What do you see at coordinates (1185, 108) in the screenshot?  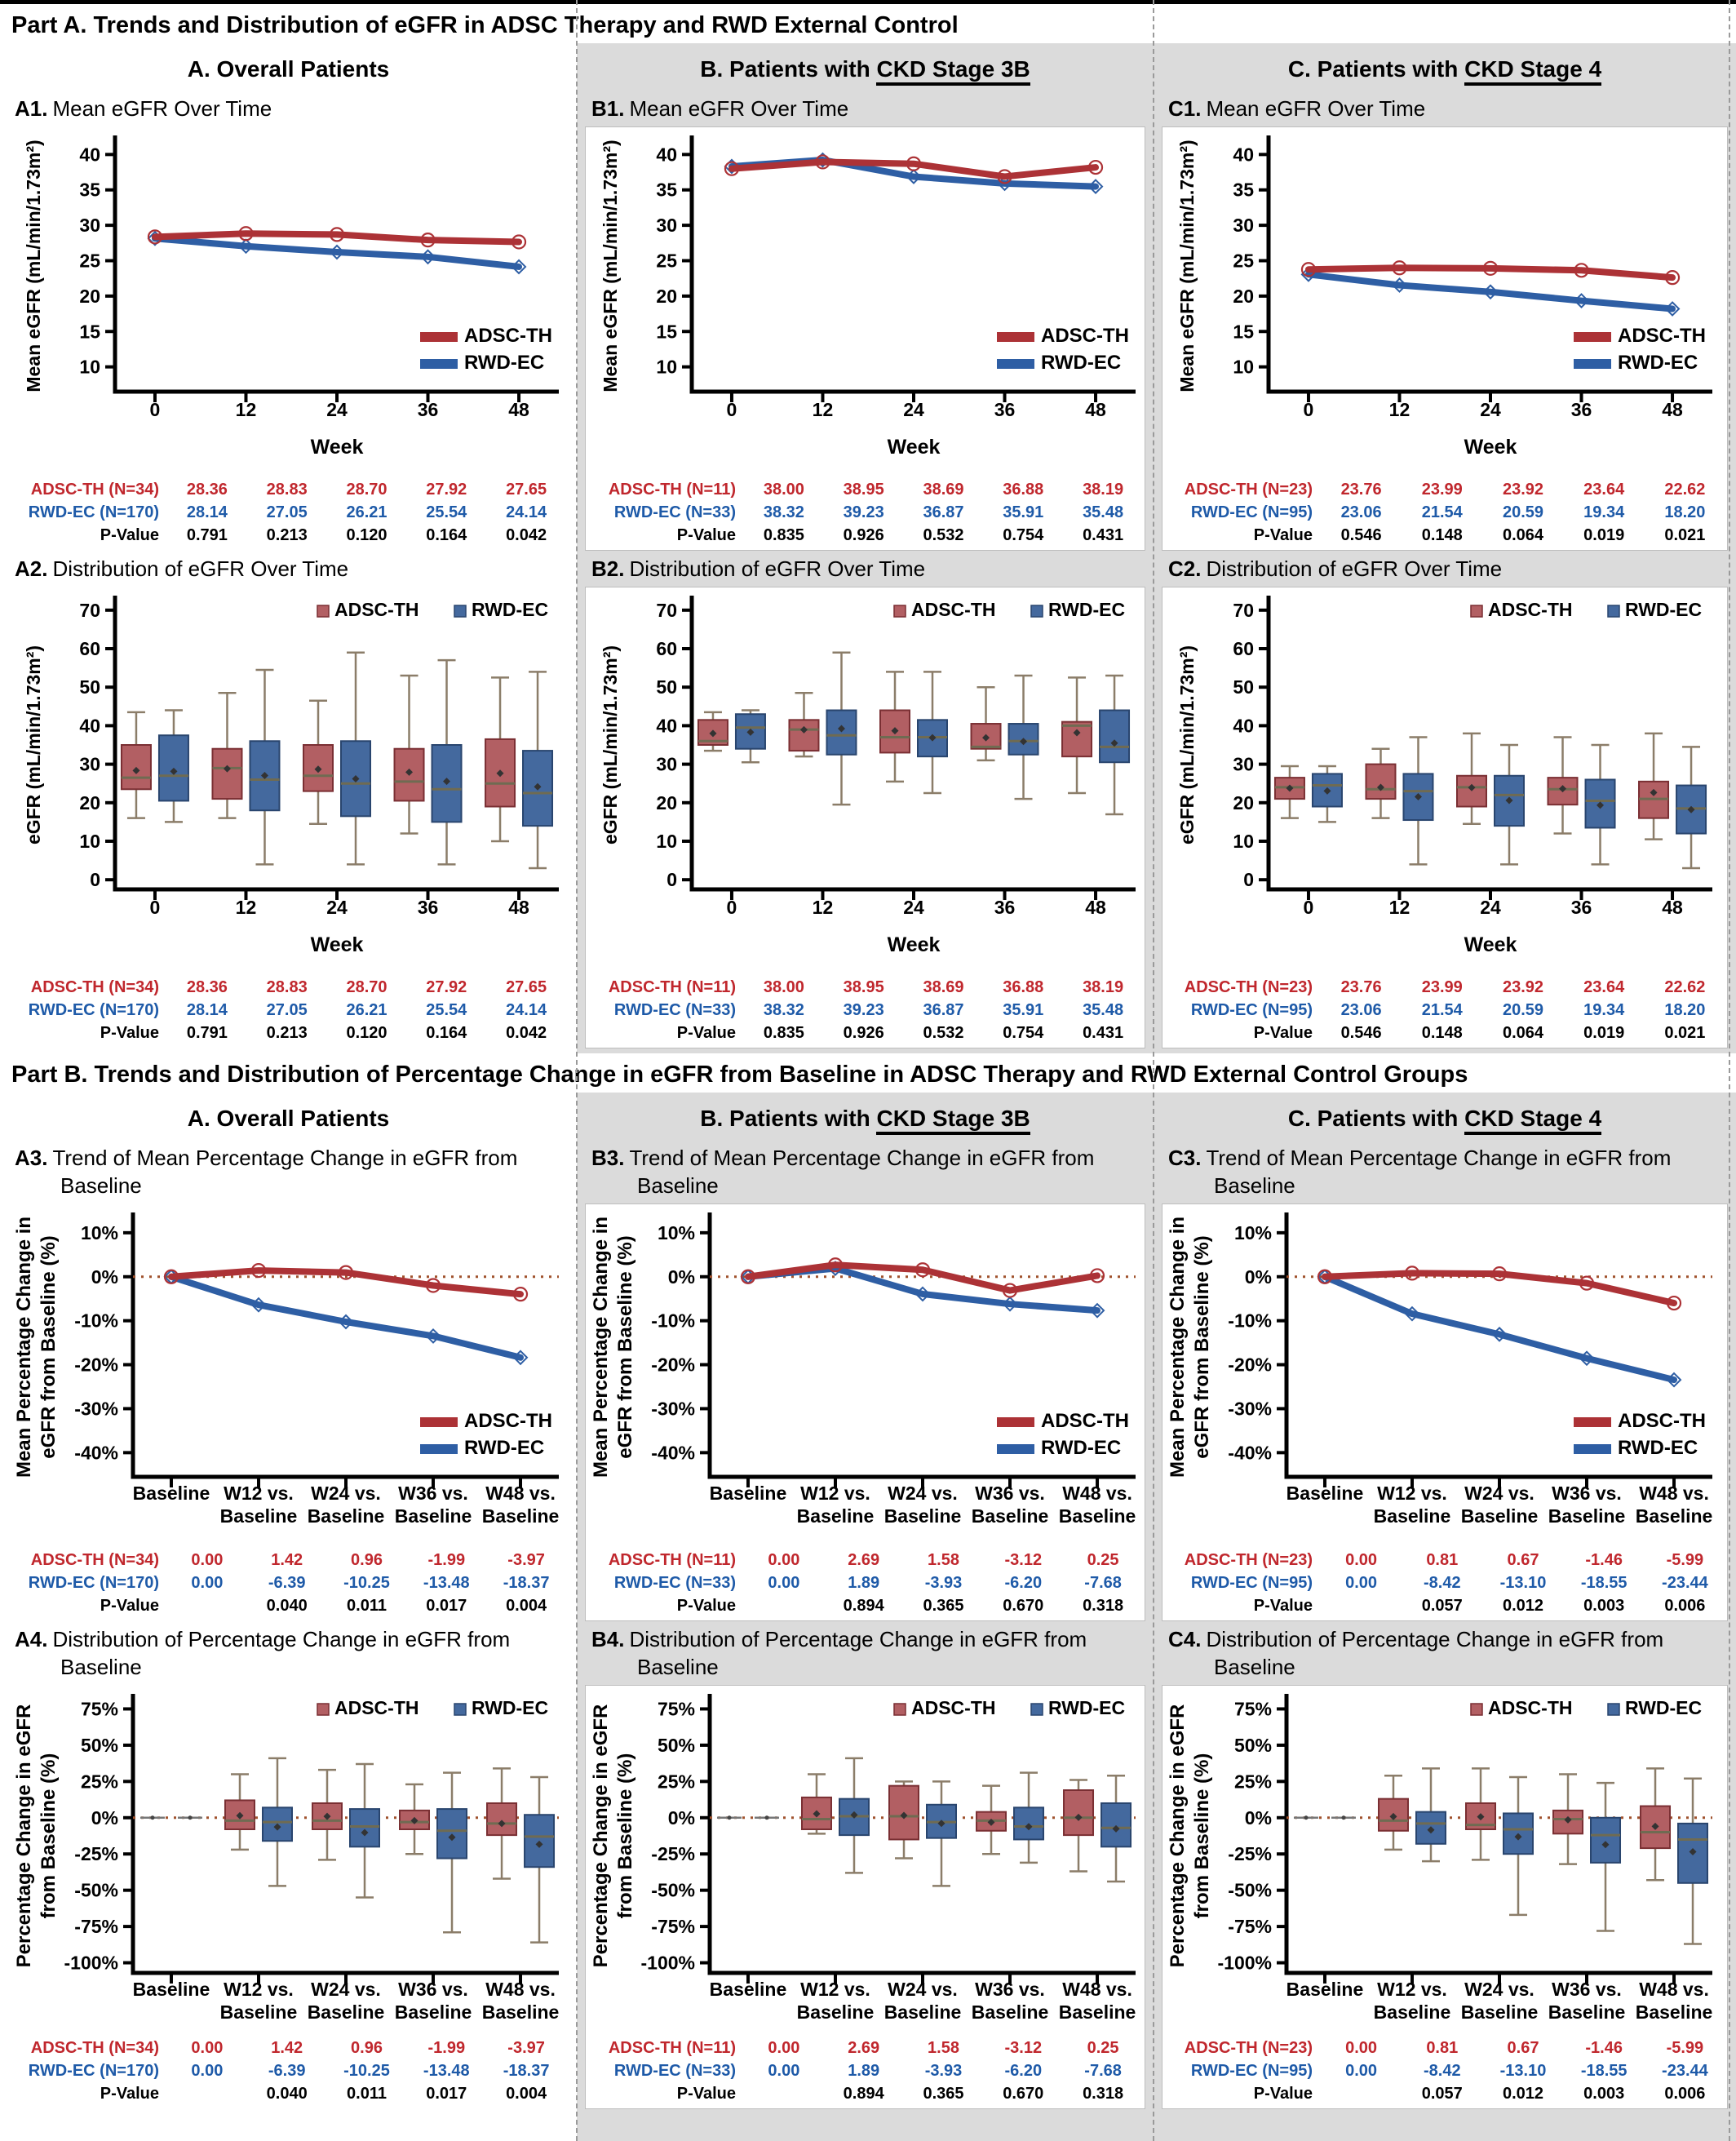 I see `panel-number: C1.` at bounding box center [1185, 108].